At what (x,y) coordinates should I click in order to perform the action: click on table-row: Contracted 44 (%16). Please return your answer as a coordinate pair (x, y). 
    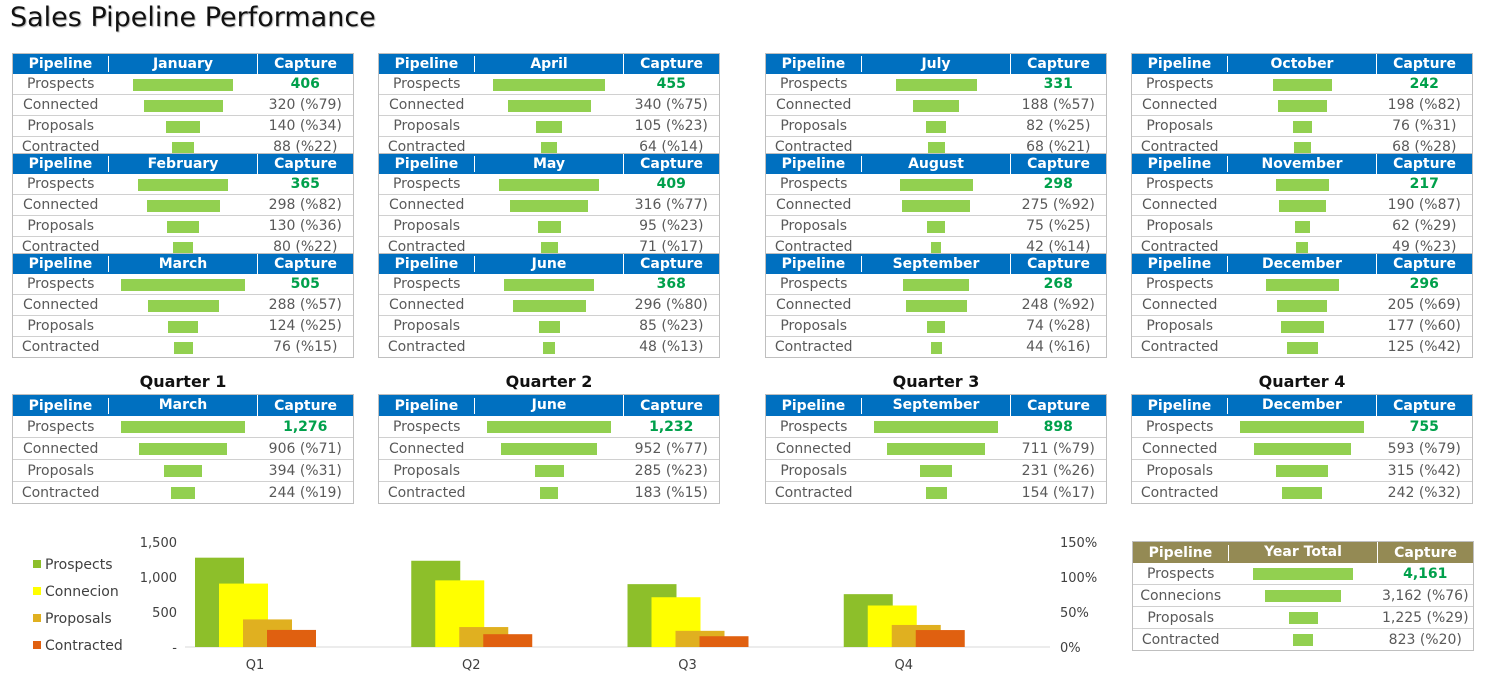
    Looking at the image, I should click on (936, 347).